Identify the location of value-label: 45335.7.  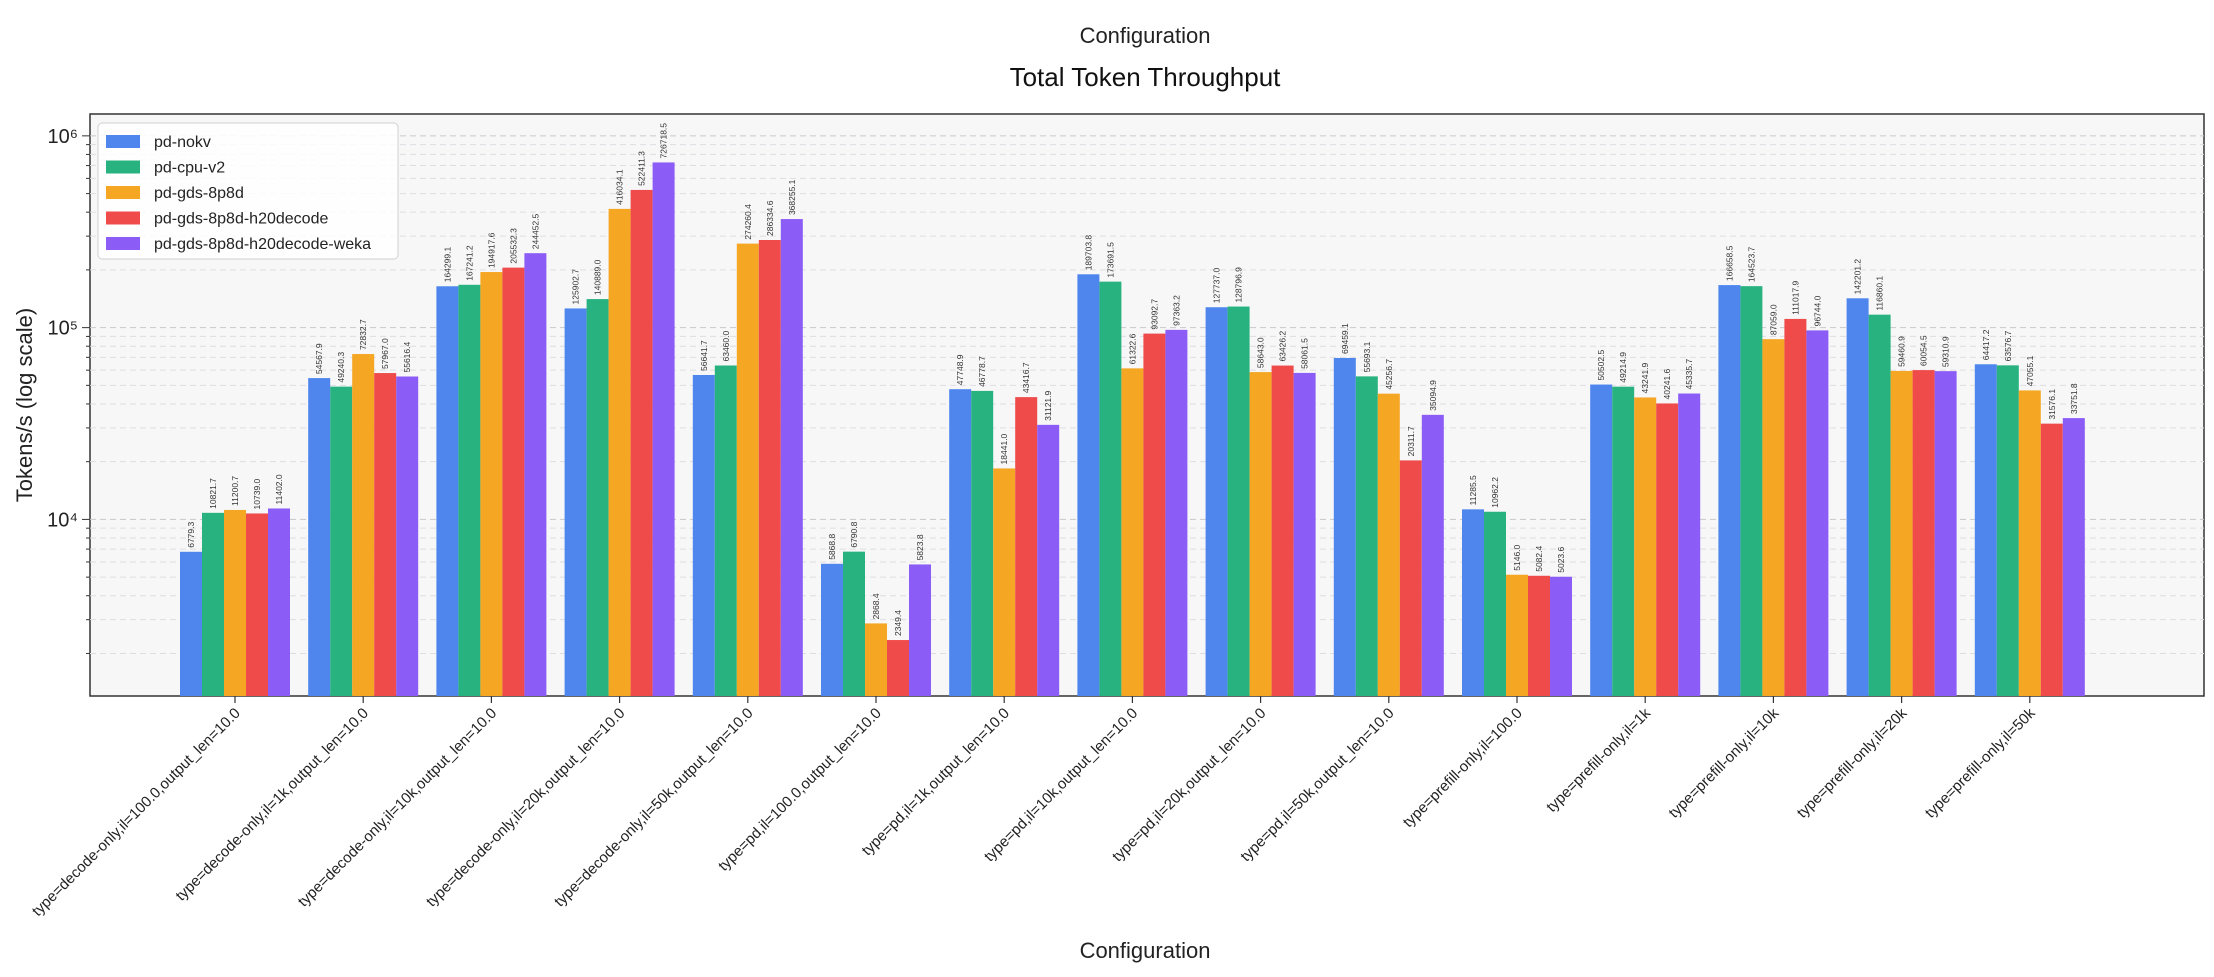
(1689, 374).